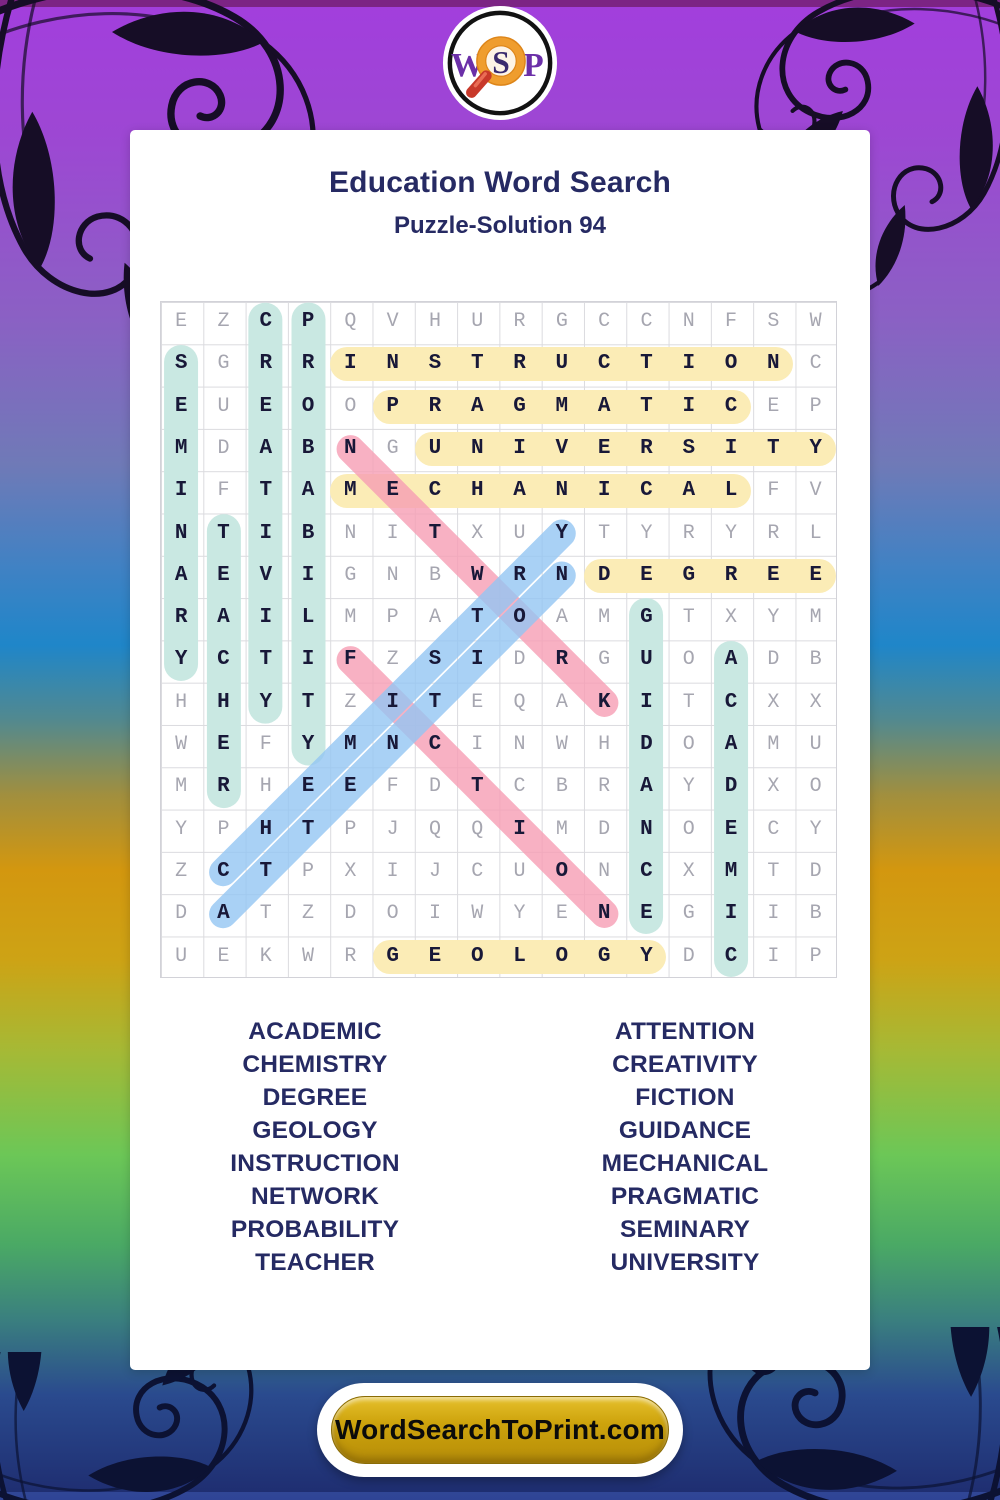  Describe the element at coordinates (315, 1262) in the screenshot. I see `word-list-item: TEACHER` at that location.